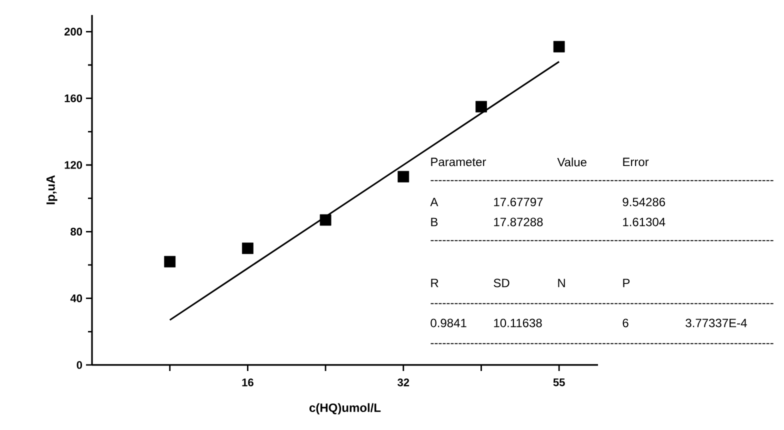  I want to click on annotation: 10.11638, so click(518, 323).